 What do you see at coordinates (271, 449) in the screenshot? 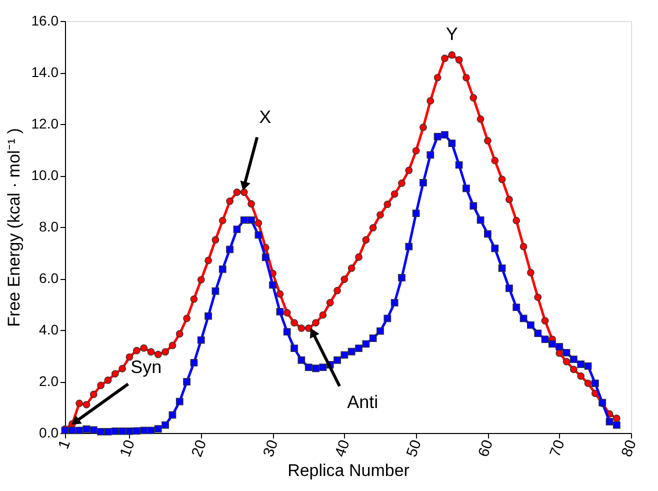
I see `x-tick-label: 30` at bounding box center [271, 449].